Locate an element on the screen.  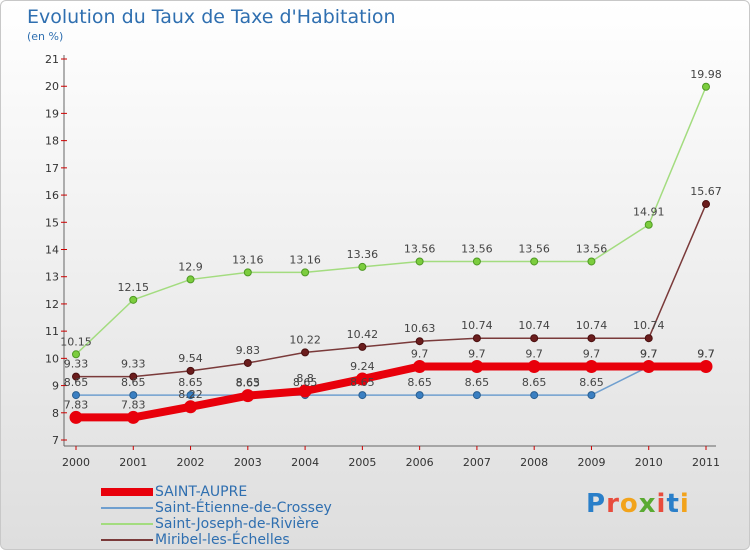
chart-title: Evolution du Taux de Taxe d'Habitation is located at coordinates (211, 17).